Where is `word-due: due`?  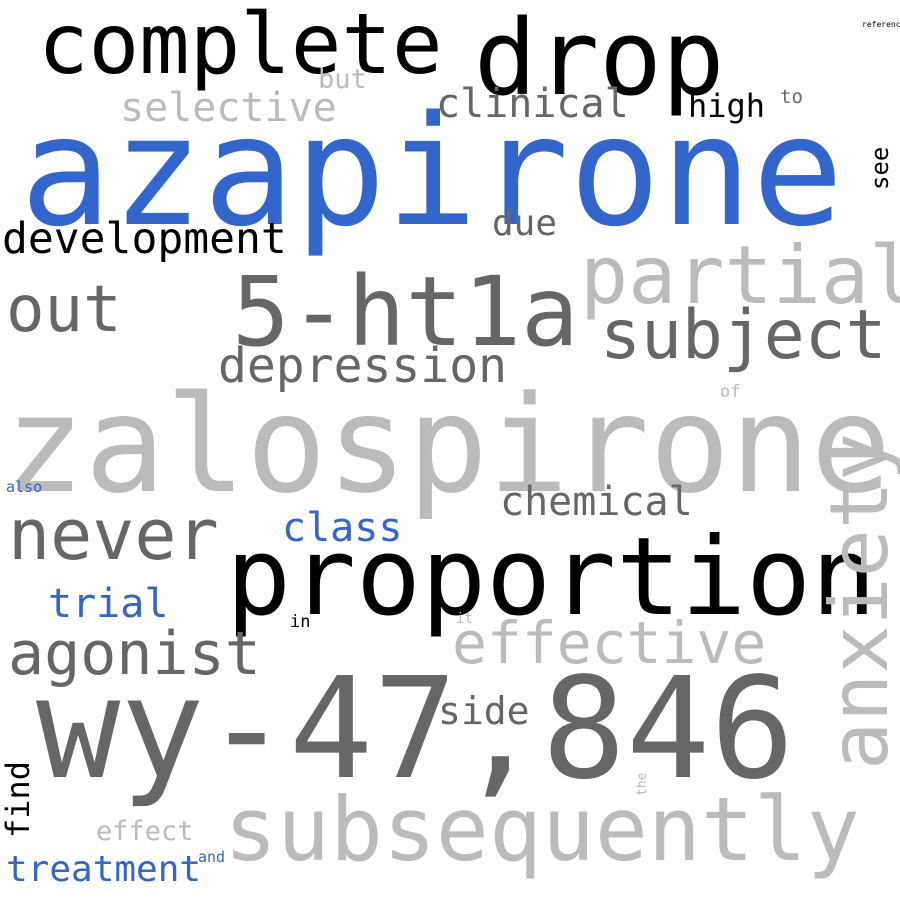
word-due: due is located at coordinates (525, 223).